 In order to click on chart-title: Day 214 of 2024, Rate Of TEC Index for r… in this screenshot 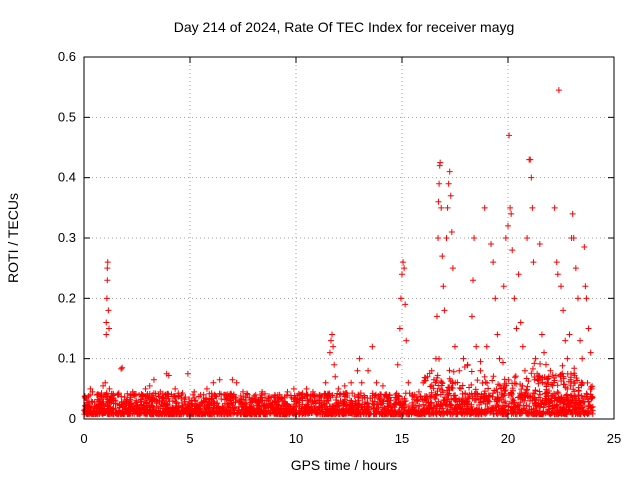, I will do `click(344, 27)`.